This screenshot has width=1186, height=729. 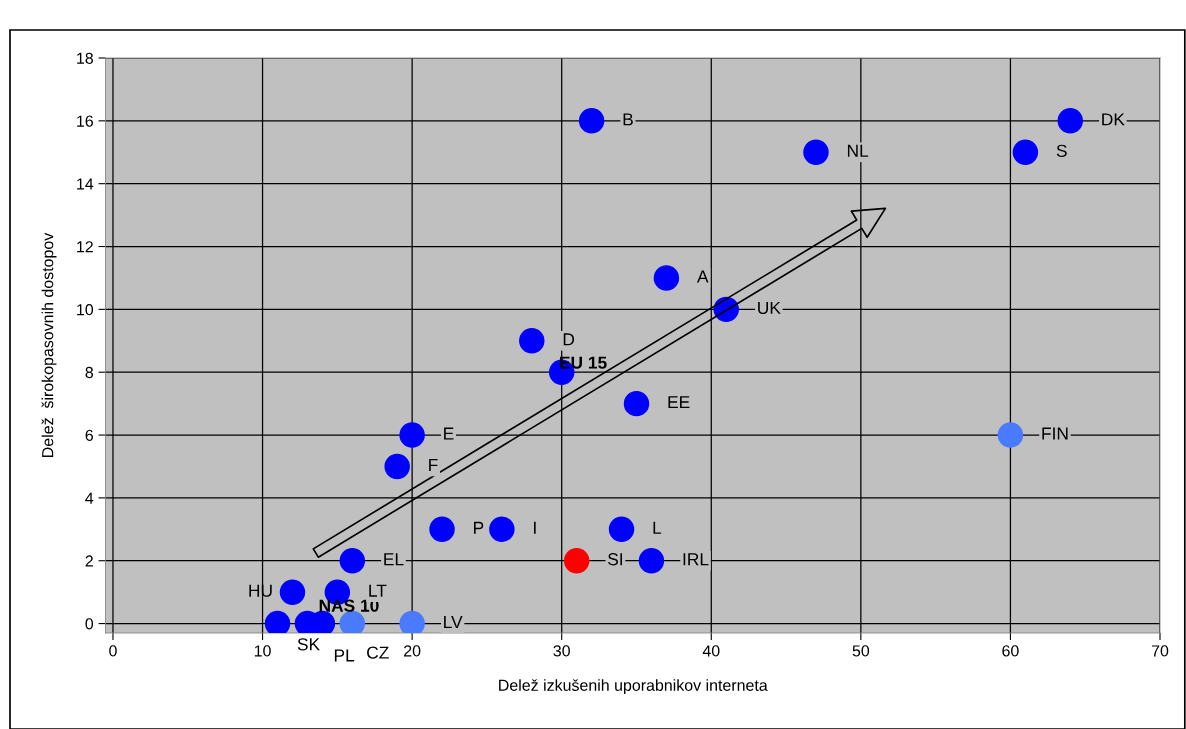 I want to click on annotation: D, so click(x=569, y=339).